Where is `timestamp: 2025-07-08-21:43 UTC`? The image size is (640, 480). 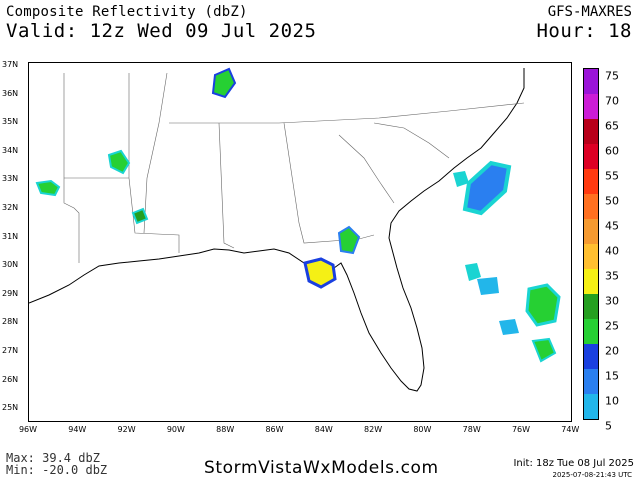
timestamp: 2025-07-08-21:43 UTC is located at coordinates (592, 475).